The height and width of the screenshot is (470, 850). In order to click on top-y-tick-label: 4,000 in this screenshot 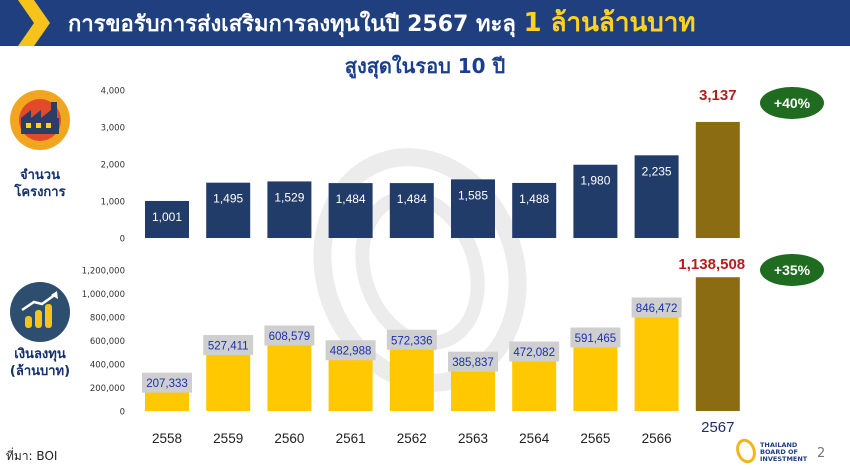, I will do `click(113, 92)`.